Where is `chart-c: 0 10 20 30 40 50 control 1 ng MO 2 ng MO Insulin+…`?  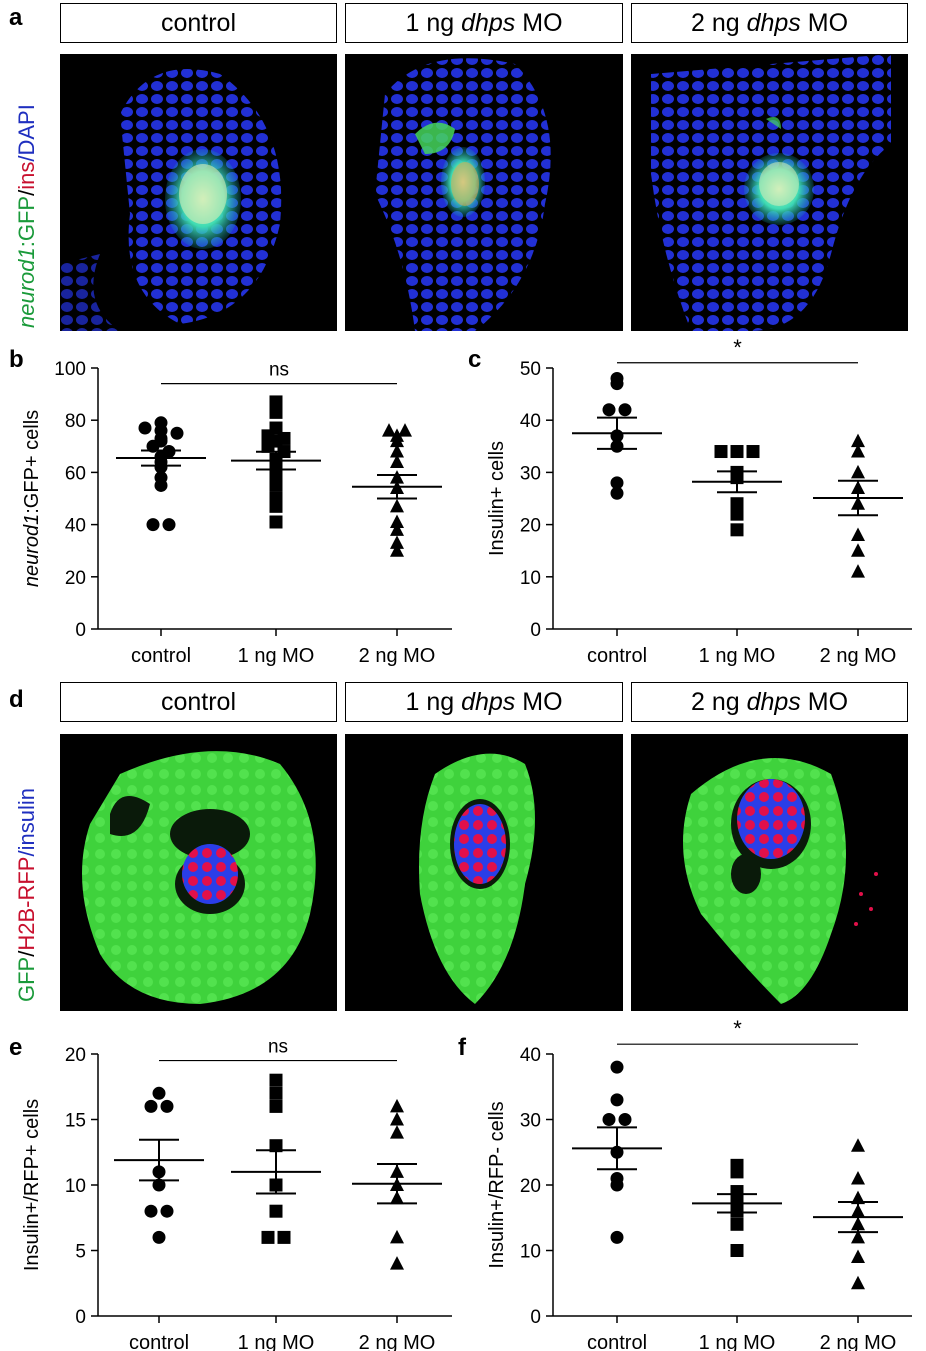 chart-c: 0 10 20 30 40 50 control 1 ng MO 2 ng MO Insulin+… is located at coordinates (699, 501).